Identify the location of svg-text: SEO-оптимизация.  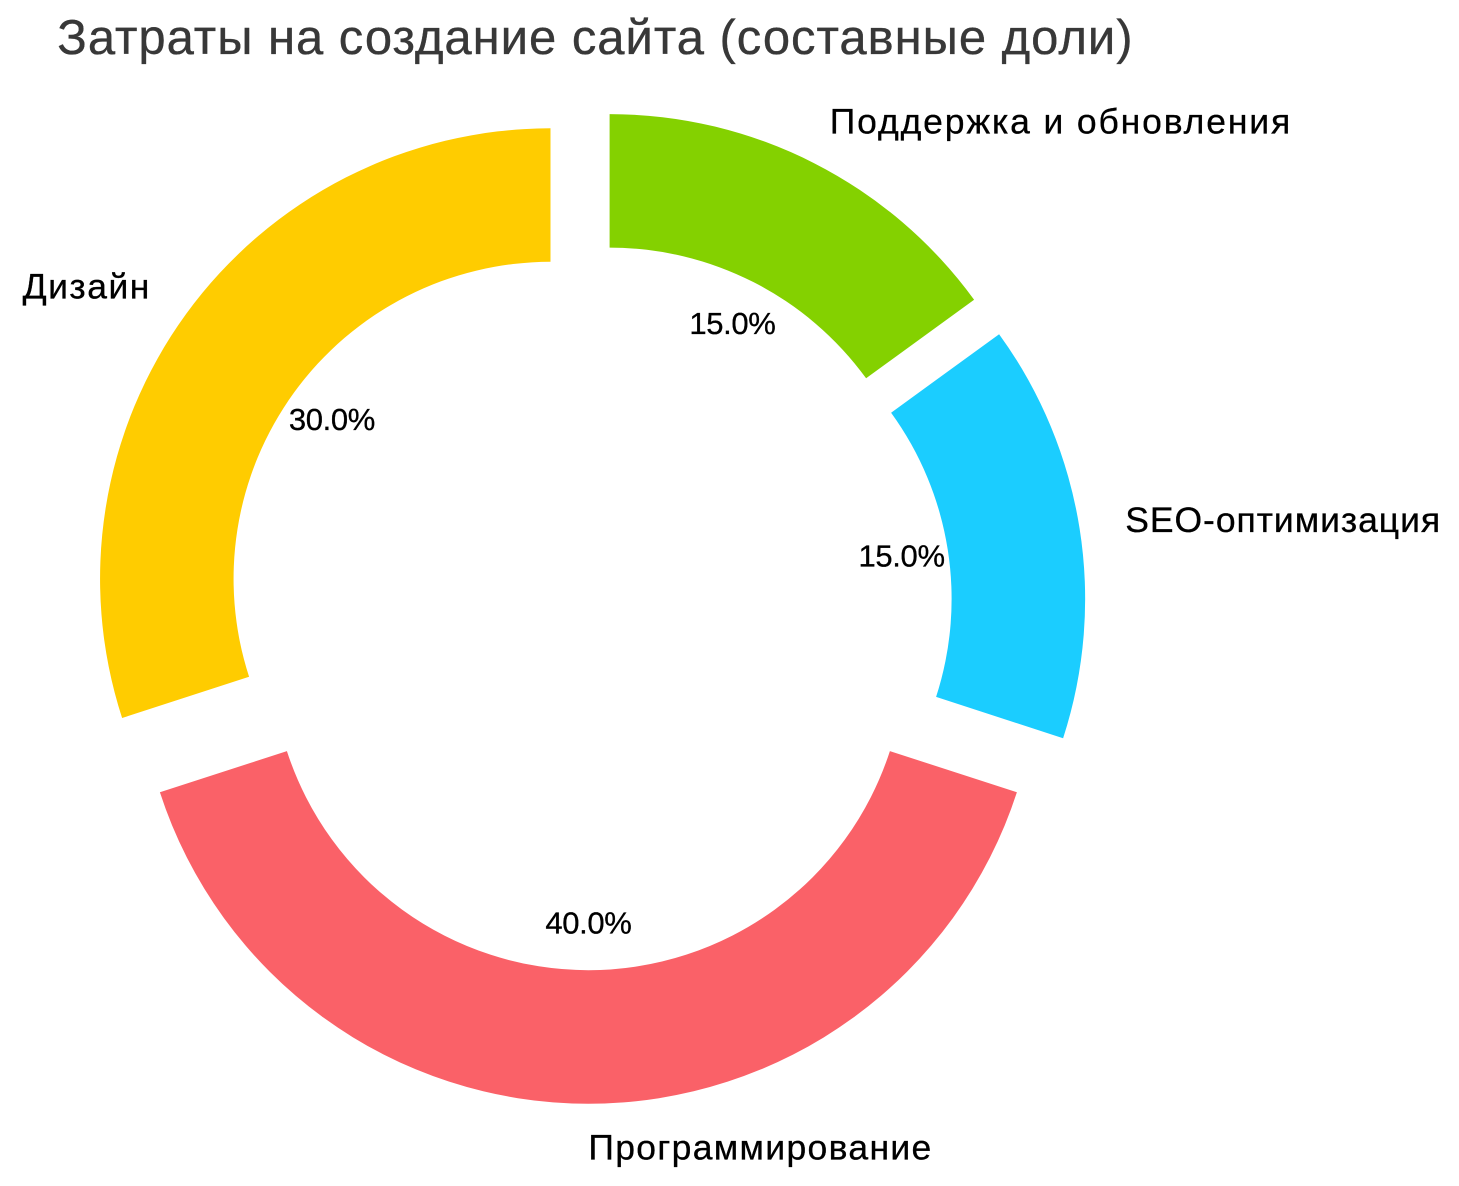
(1283, 520).